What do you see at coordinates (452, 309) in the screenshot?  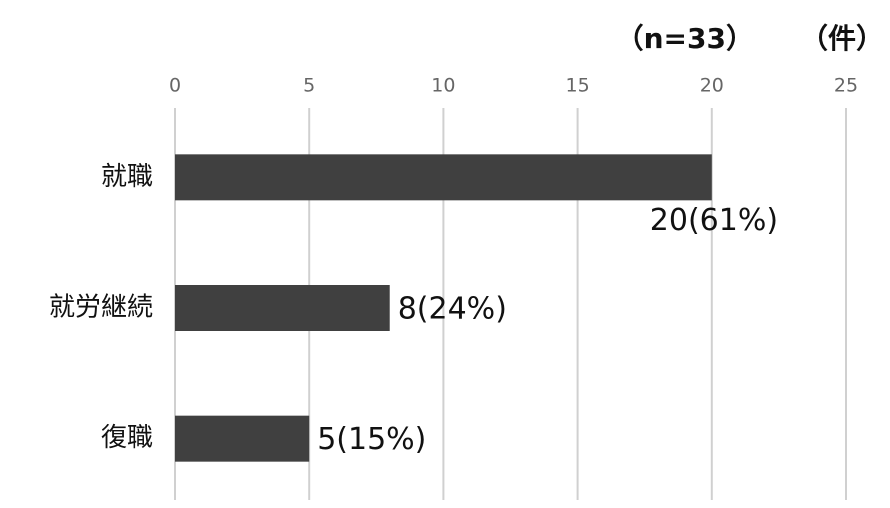 I see `value-label: 8(24%)` at bounding box center [452, 309].